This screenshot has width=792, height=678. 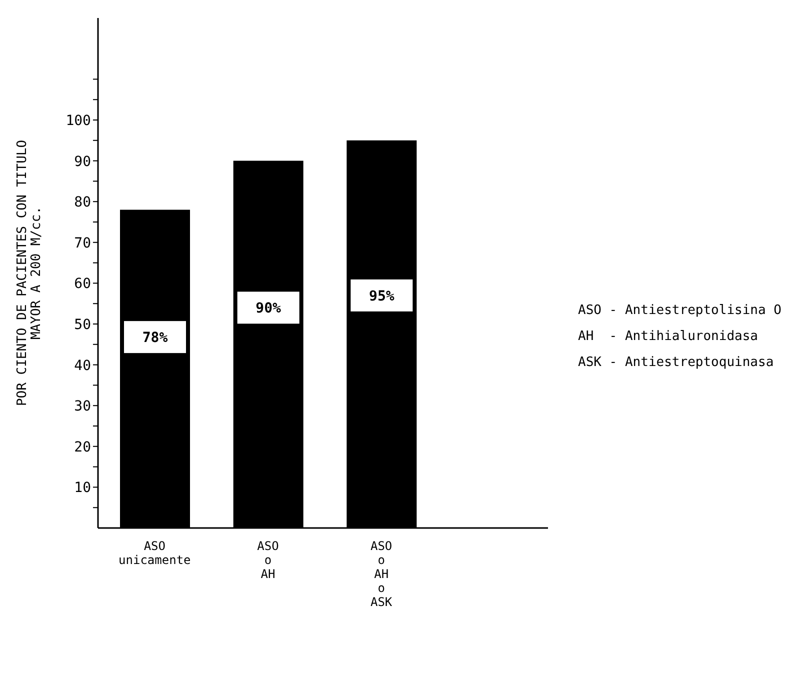 I want to click on y-tick-label: 80, so click(x=82, y=202).